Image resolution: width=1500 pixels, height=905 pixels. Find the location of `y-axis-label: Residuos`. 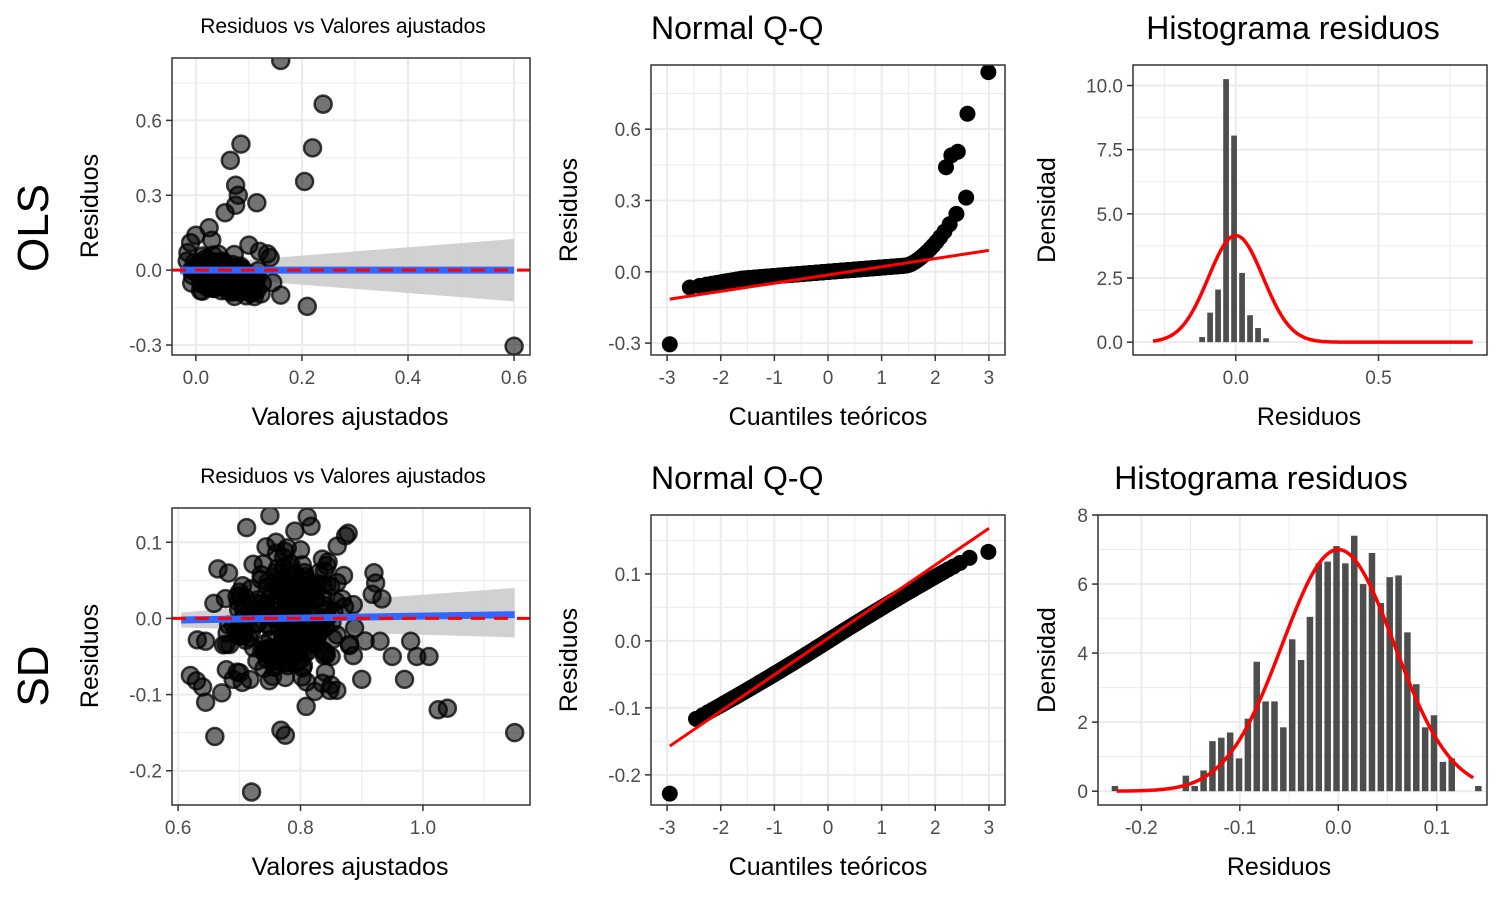

y-axis-label: Residuos is located at coordinates (90, 206).